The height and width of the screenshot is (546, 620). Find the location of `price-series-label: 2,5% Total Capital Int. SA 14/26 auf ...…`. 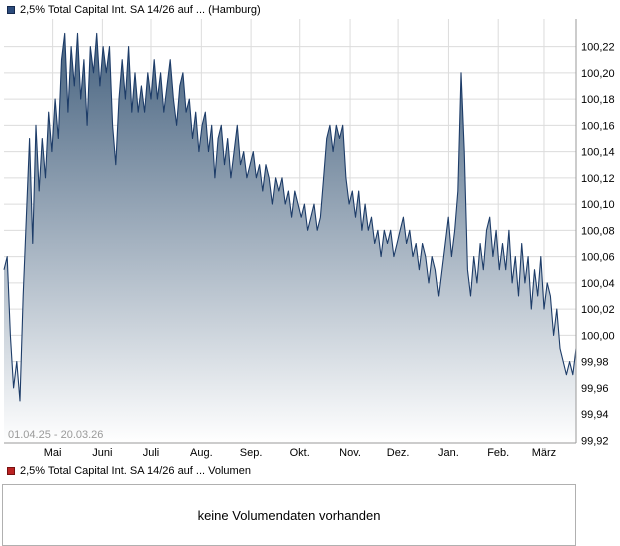

price-series-label: 2,5% Total Capital Int. SA 14/26 auf ...… is located at coordinates (140, 10).